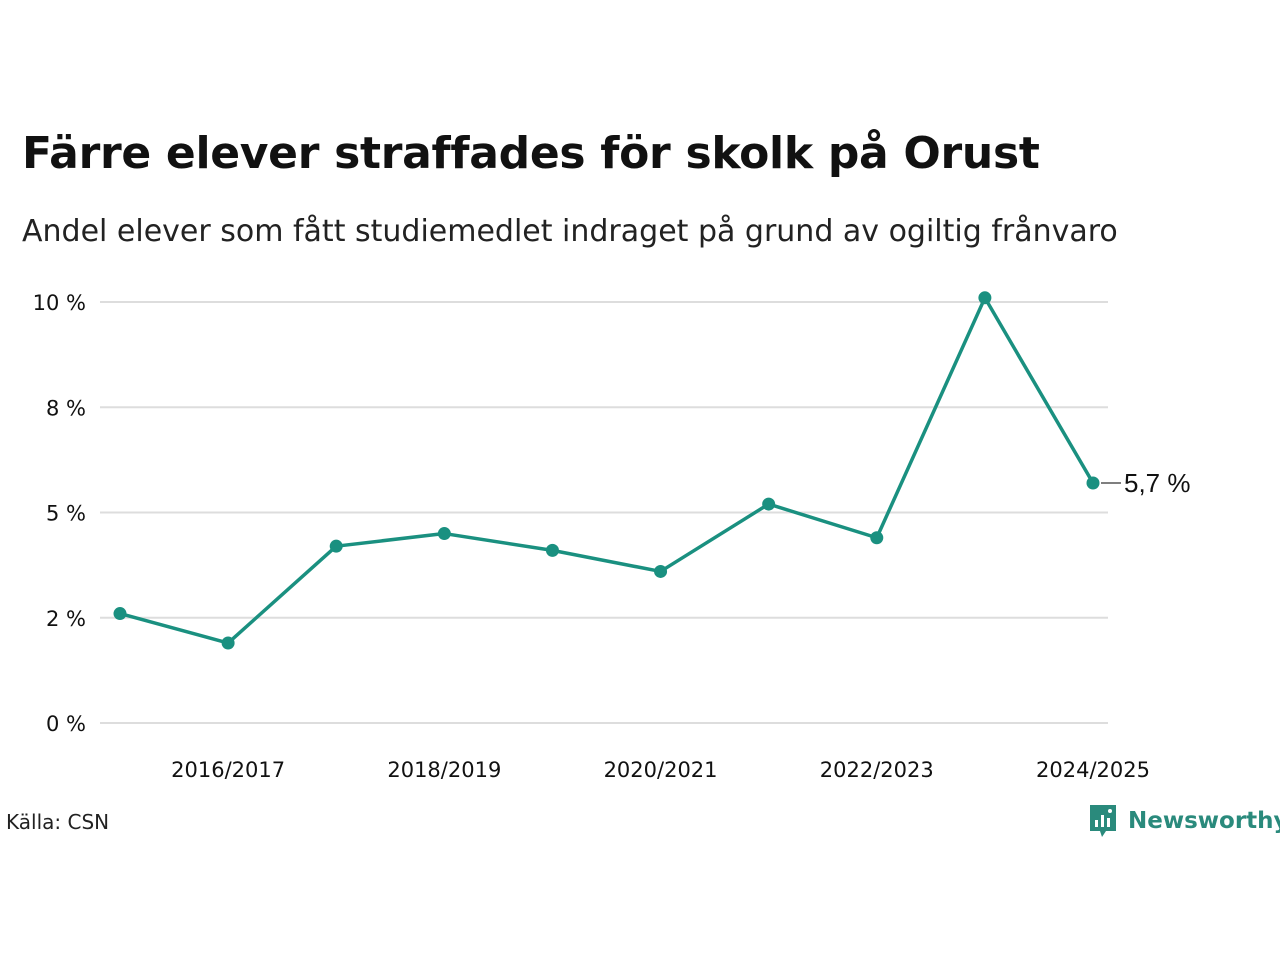 This screenshot has width=1280, height=960. I want to click on y-tick-label: 8 %, so click(66, 408).